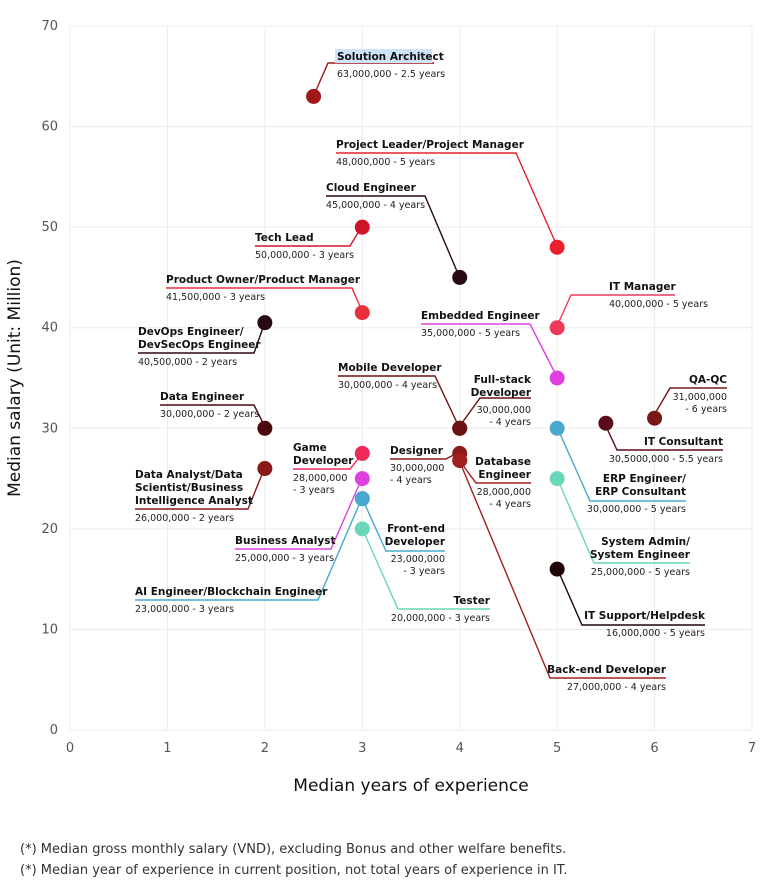 The height and width of the screenshot is (889, 769). I want to click on detail-tech-lead: 50,000,000 - 3 years, so click(304, 255).